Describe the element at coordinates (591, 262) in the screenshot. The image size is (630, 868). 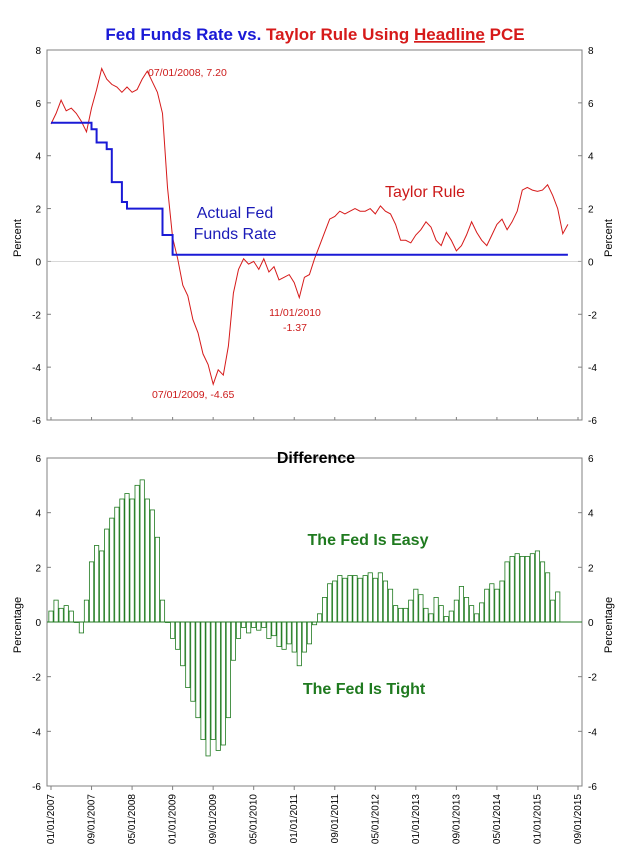
I see `top-ytick-label-right-3: 0` at that location.